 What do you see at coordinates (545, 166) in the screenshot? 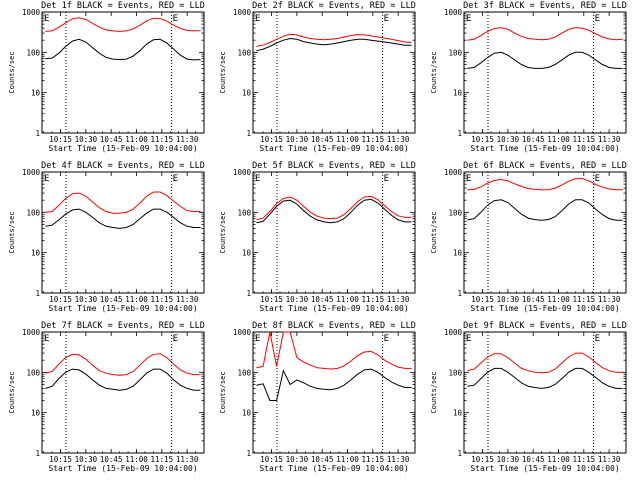
I see `chart-title: Det 6f BLACK = Events, RED = LLD` at bounding box center [545, 166].